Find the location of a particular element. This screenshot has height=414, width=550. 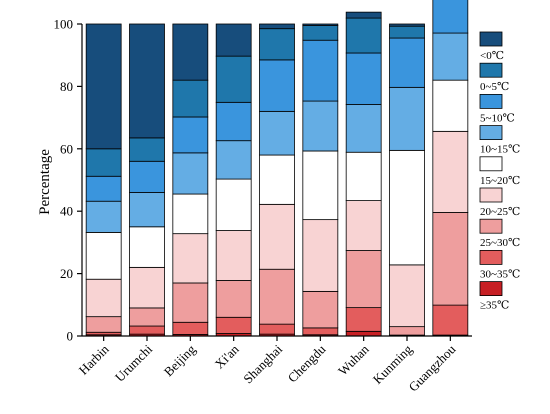

y-tick-label: 20 is located at coordinates (66, 273).